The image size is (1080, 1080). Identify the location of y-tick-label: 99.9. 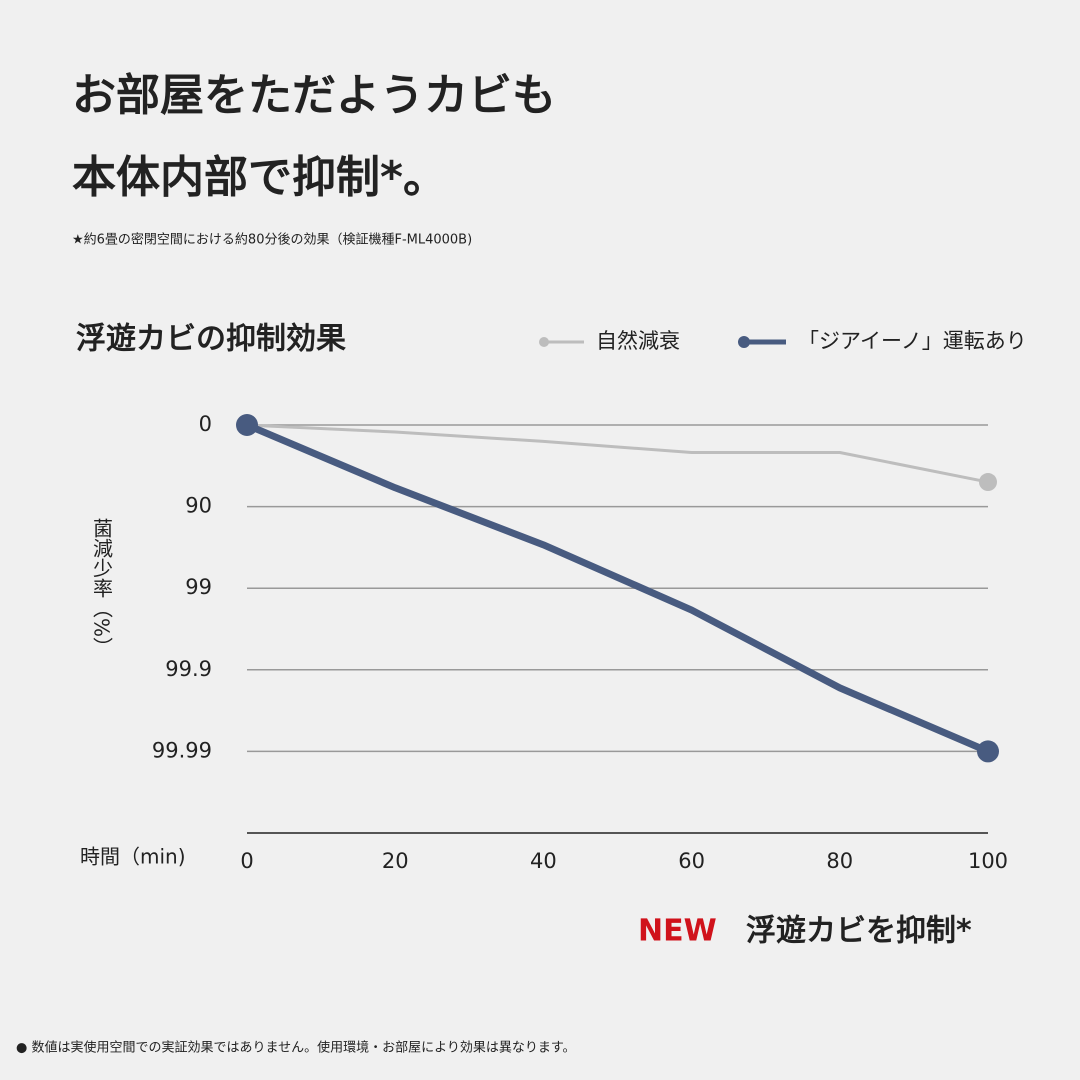
(188, 669).